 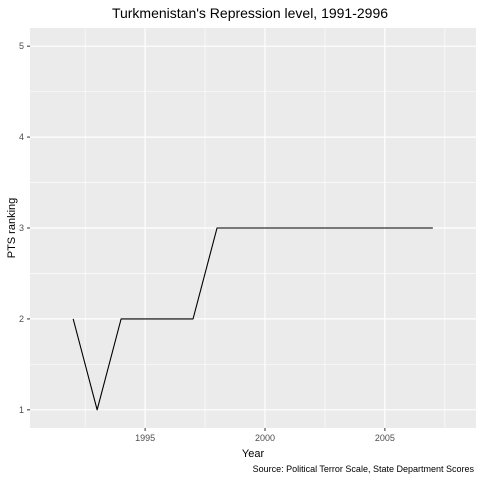 I want to click on x-axis-ticks: 1995 2000 2005, so click(x=265, y=435).